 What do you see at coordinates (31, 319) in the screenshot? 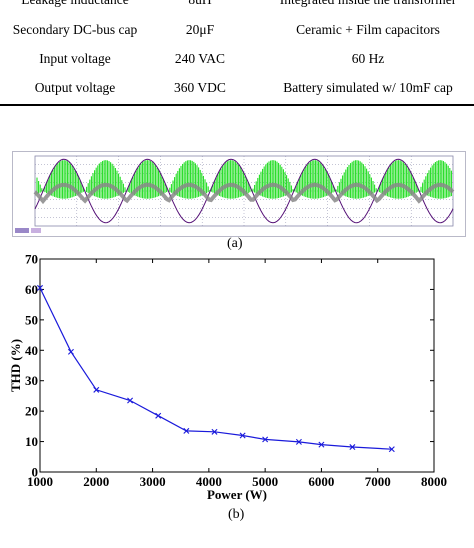
I see `y-tick-label: 50` at bounding box center [31, 319].